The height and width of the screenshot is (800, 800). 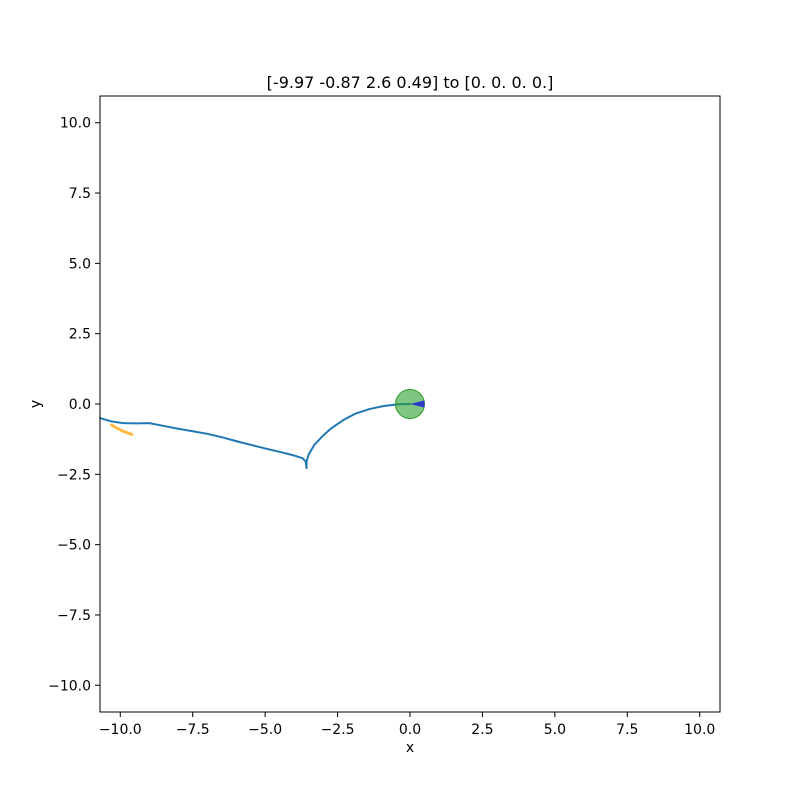 I want to click on y-axis-label: y, so click(x=36, y=404).